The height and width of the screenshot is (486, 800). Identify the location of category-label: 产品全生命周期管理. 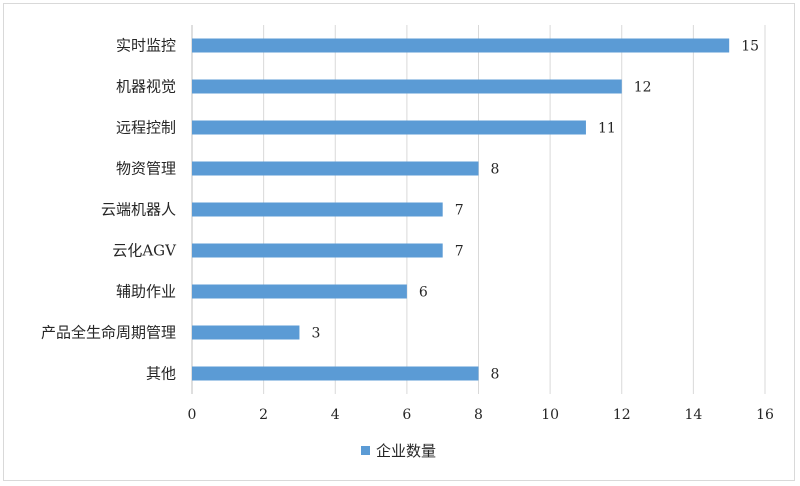
(108, 333).